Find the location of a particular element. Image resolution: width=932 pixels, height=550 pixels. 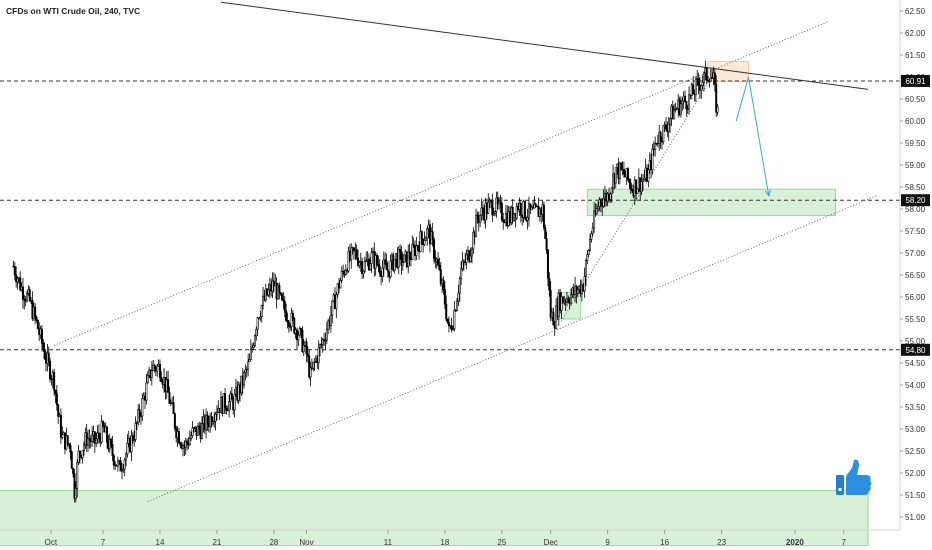

chart-title: CFDs on WTI Crude Oil, 240, TVC is located at coordinates (73, 11).